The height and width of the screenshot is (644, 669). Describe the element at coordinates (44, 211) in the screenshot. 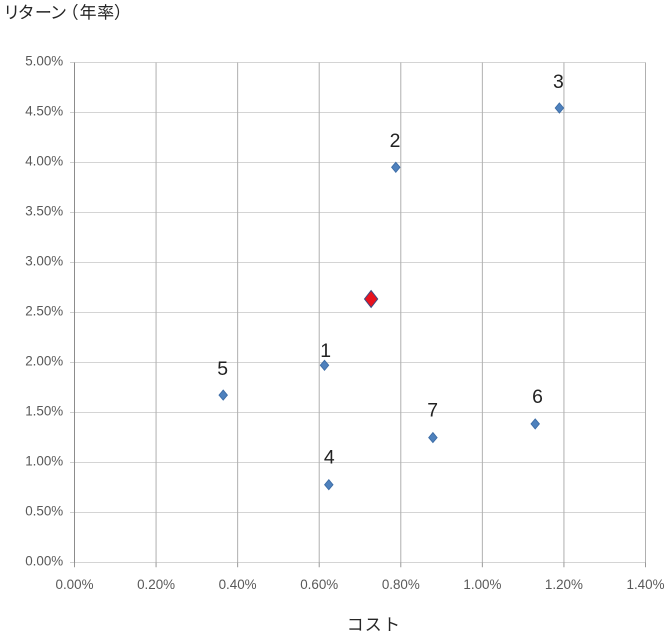

I see `svg-text: 3.50%` at that location.